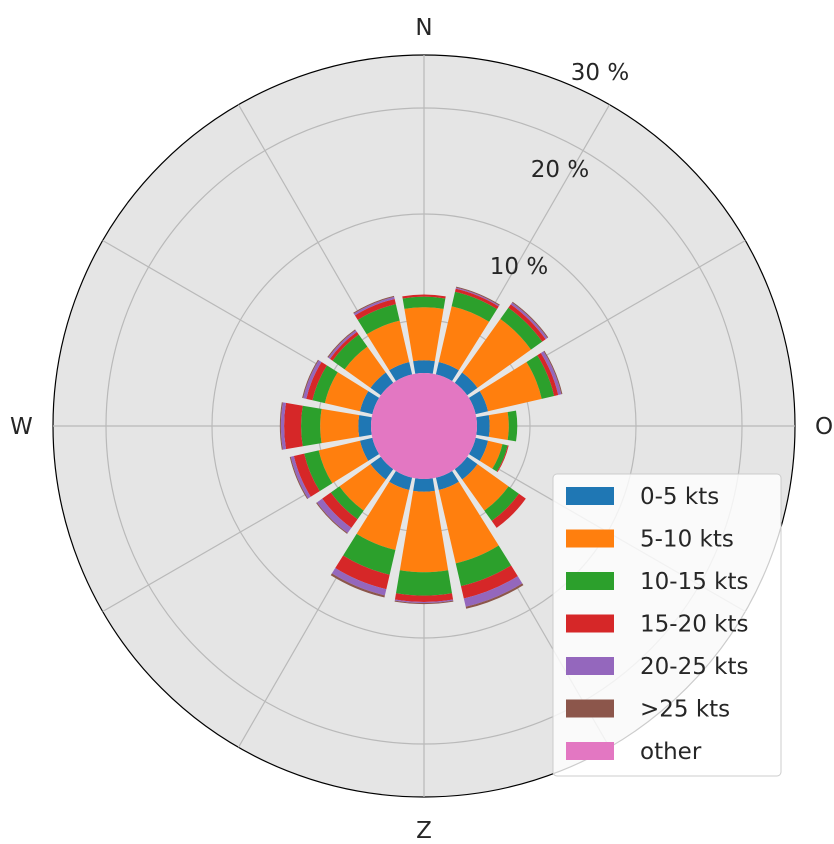  Describe the element at coordinates (423, 28) in the screenshot. I see `compass-label-north: N` at that location.